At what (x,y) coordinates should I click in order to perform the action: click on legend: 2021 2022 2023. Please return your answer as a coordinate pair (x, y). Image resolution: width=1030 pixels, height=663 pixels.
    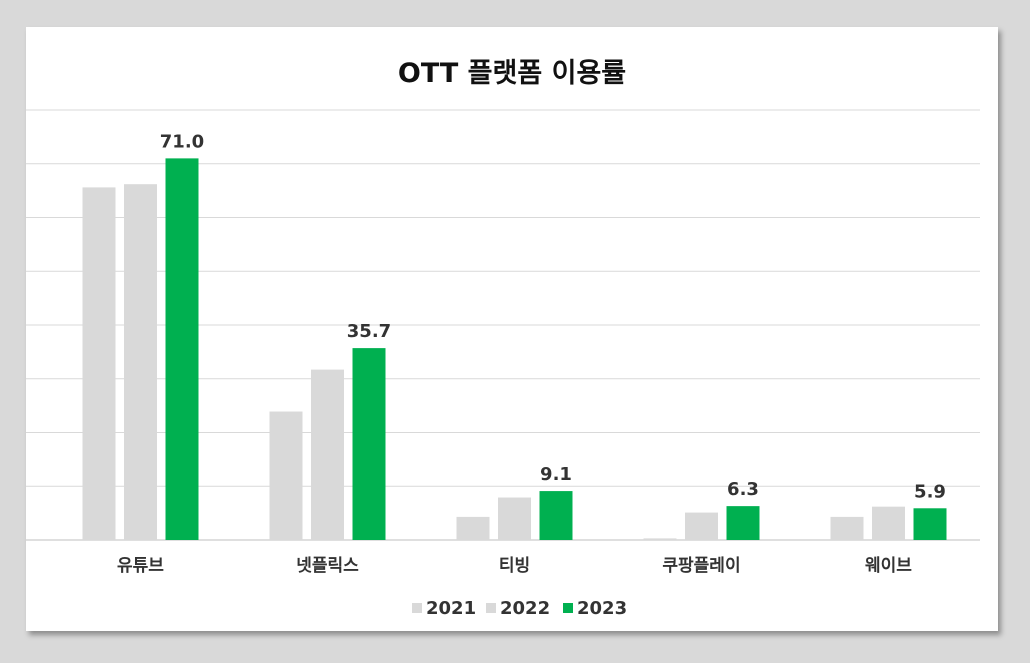
    Looking at the image, I should click on (519, 608).